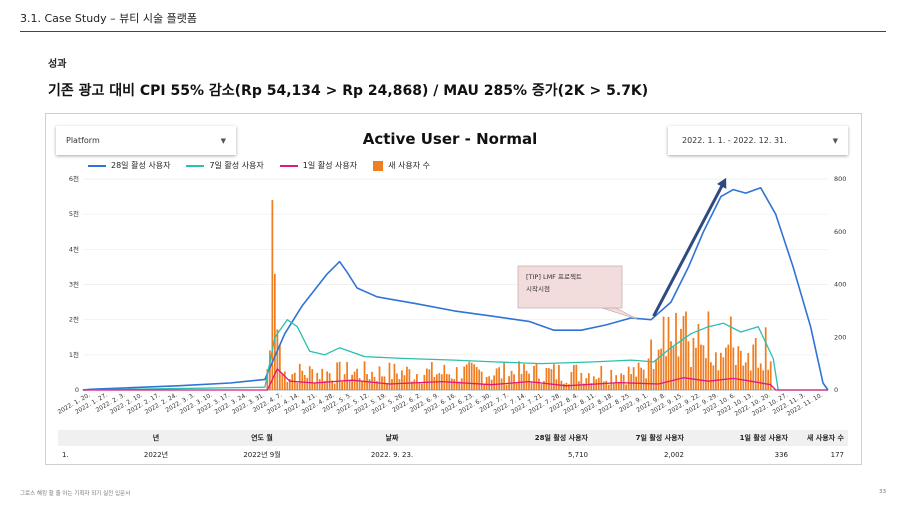 The height and width of the screenshot is (506, 900). I want to click on chevron-down-icon: ▼, so click(835, 141).